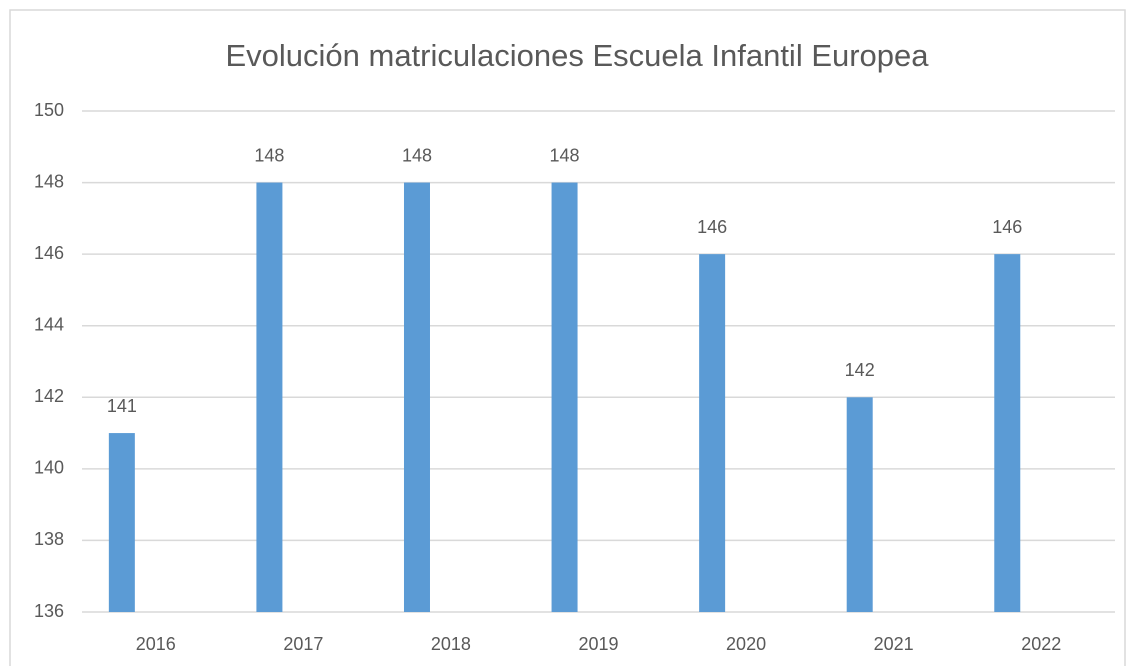 The width and height of the screenshot is (1134, 666). What do you see at coordinates (49, 611) in the screenshot?
I see `y-tick-label: 136` at bounding box center [49, 611].